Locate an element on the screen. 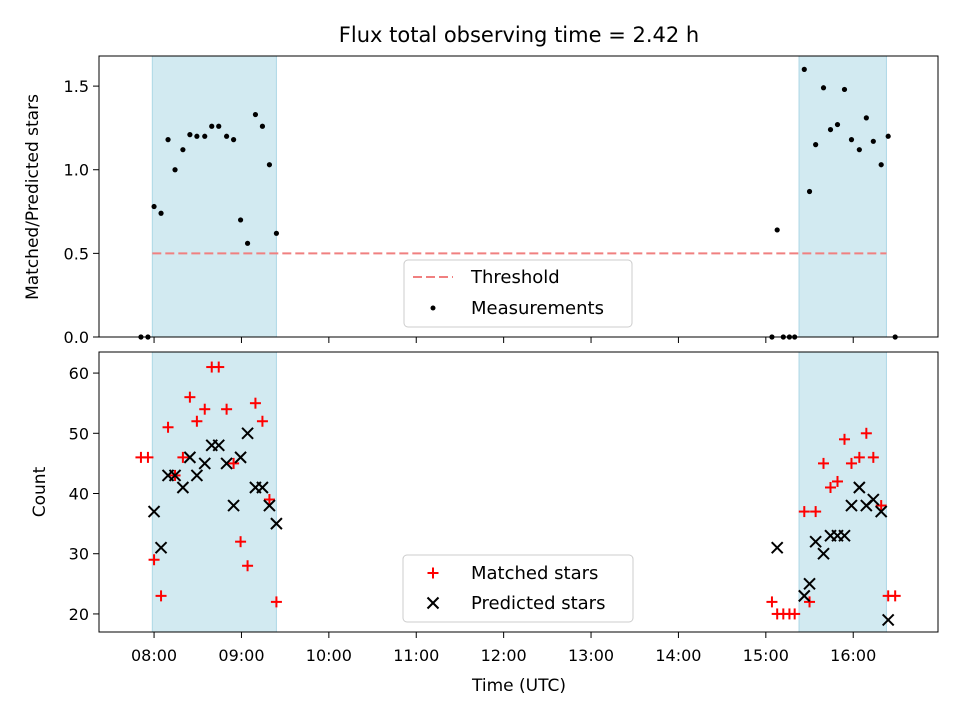 The width and height of the screenshot is (960, 720). x-tick-label: 14:00 is located at coordinates (678, 655).